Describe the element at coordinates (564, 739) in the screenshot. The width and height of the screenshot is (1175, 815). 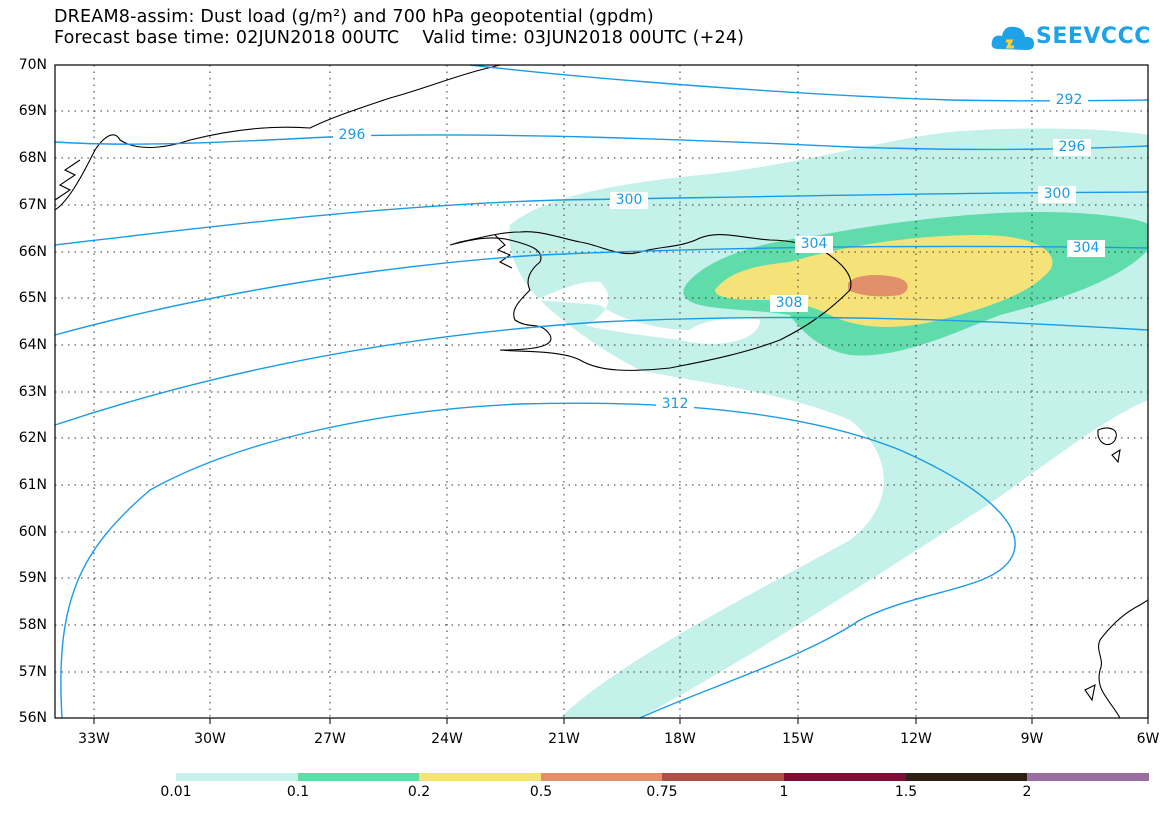
I see `lon-label-21w: 21W` at that location.